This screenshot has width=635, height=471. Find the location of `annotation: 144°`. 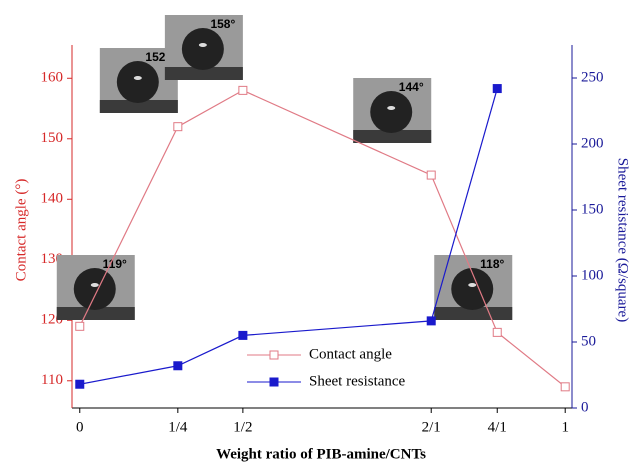

annotation: 144° is located at coordinates (411, 87).